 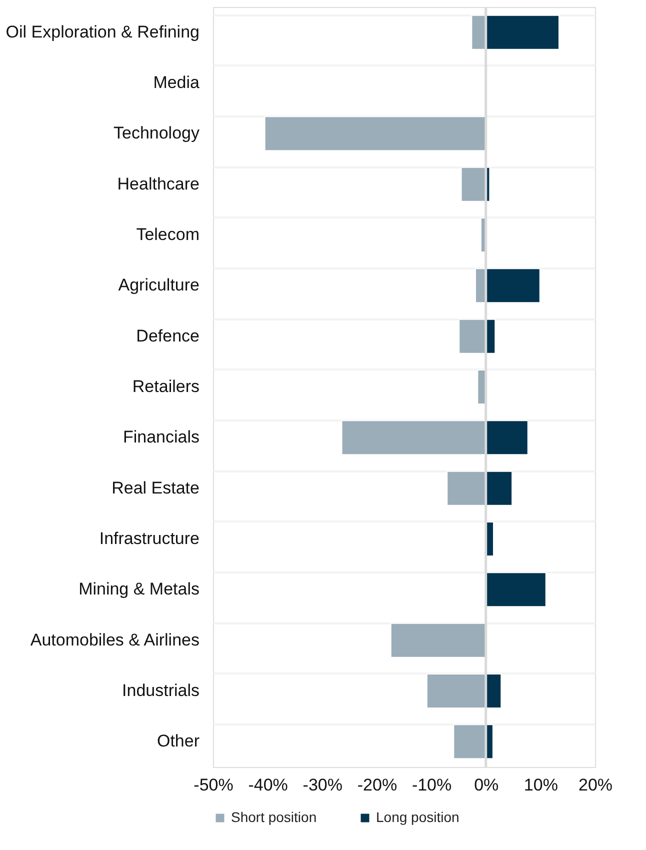 What do you see at coordinates (156, 133) in the screenshot?
I see `y-tick-label: Technology` at bounding box center [156, 133].